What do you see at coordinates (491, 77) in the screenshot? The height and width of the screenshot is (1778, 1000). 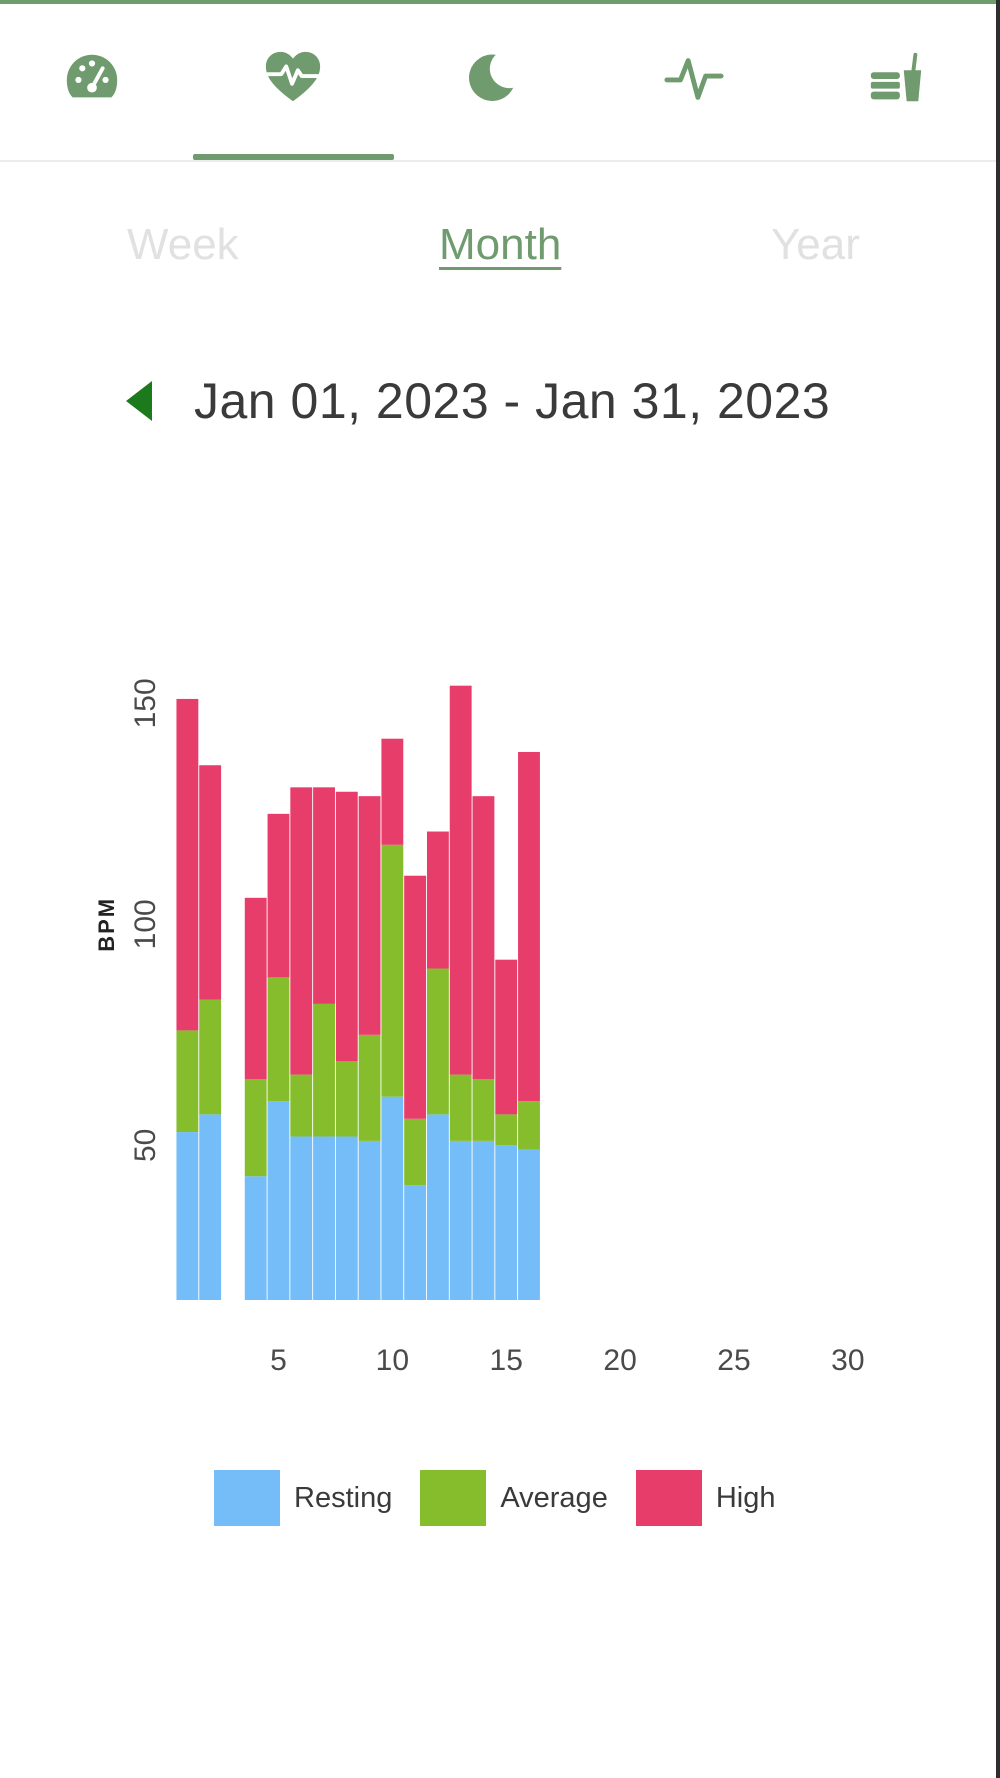 I see `moon-icon` at bounding box center [491, 77].